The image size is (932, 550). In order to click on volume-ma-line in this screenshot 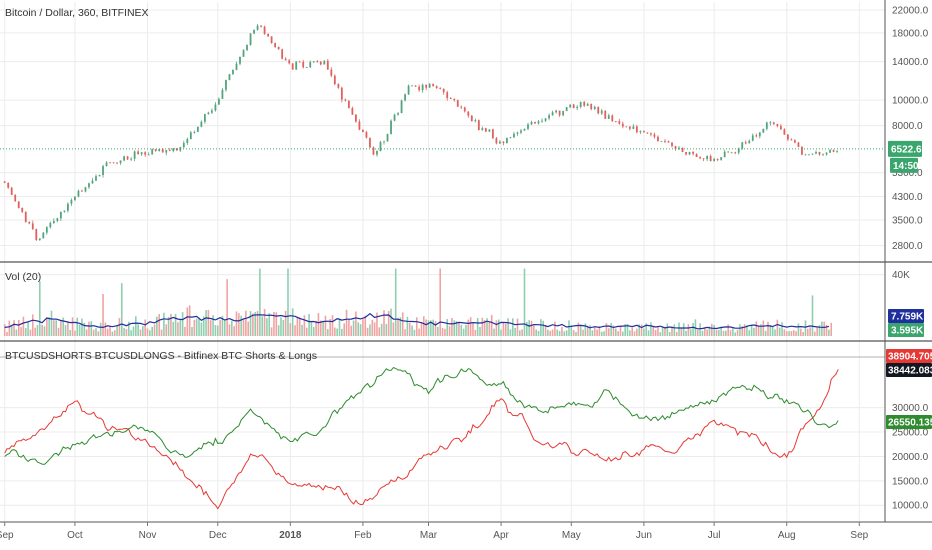, I will do `click(417, 321)`.